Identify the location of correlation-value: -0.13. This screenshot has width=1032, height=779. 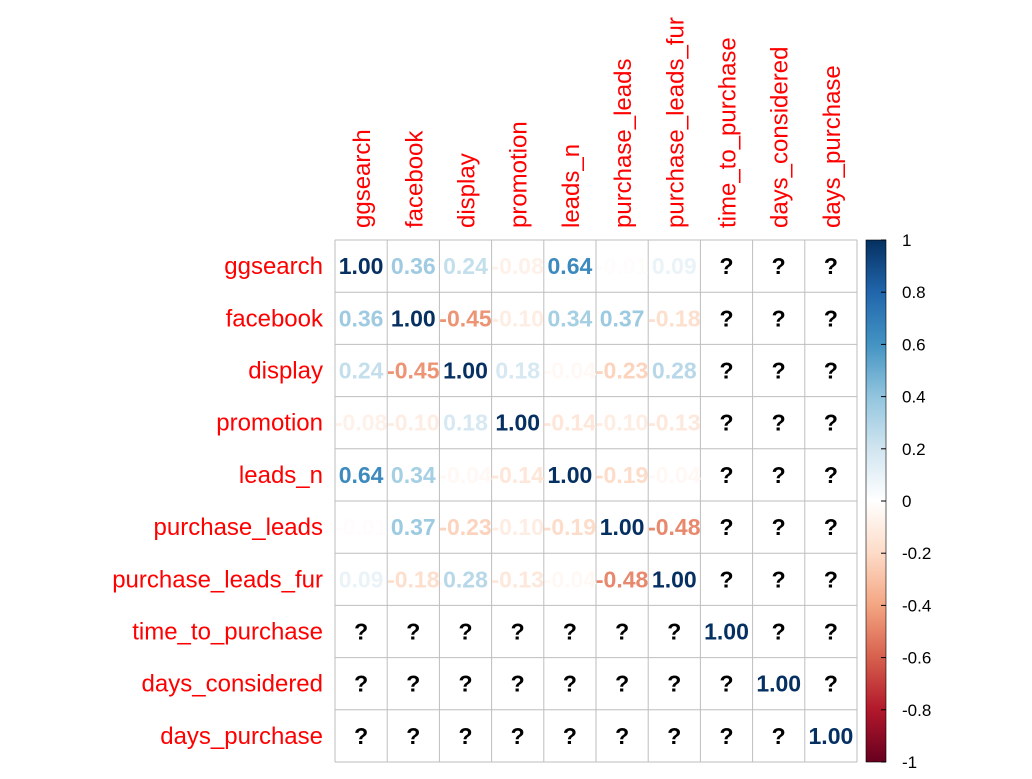
(517, 579).